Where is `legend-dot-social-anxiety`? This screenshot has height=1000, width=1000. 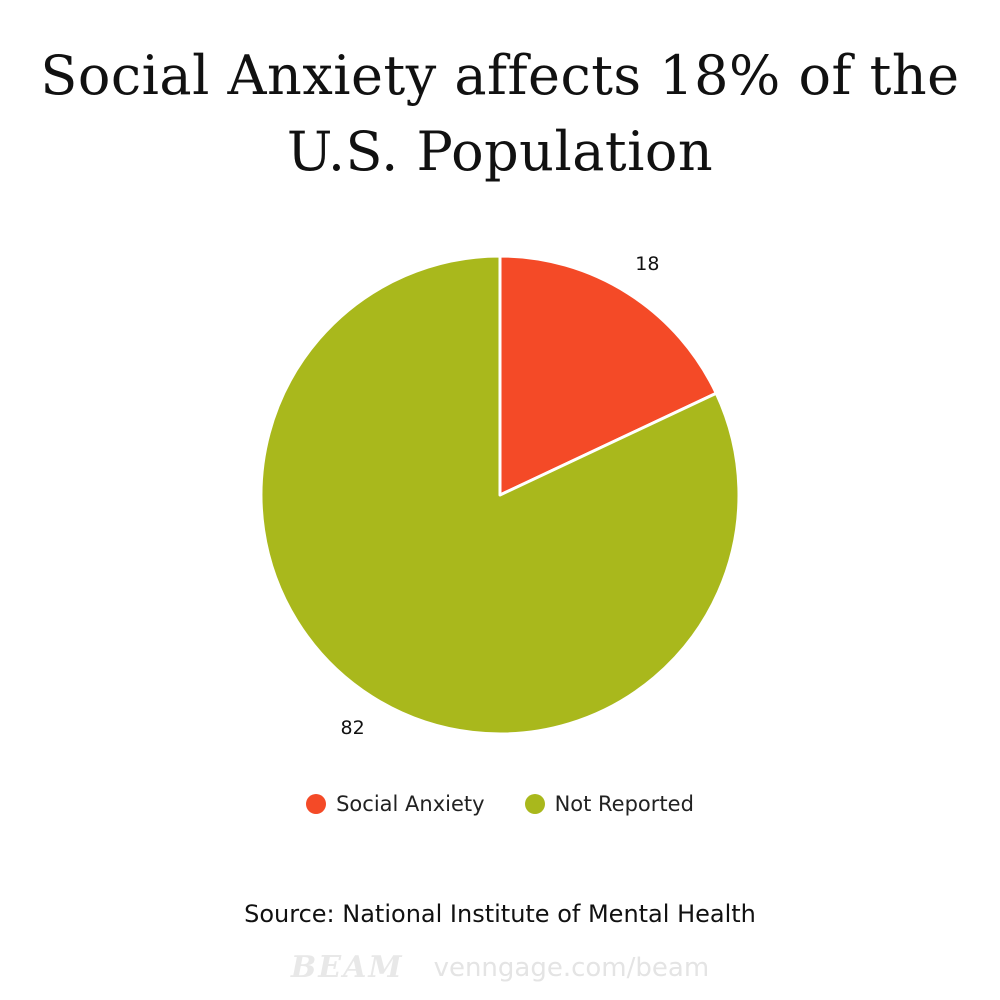
legend-dot-social-anxiety is located at coordinates (316, 804).